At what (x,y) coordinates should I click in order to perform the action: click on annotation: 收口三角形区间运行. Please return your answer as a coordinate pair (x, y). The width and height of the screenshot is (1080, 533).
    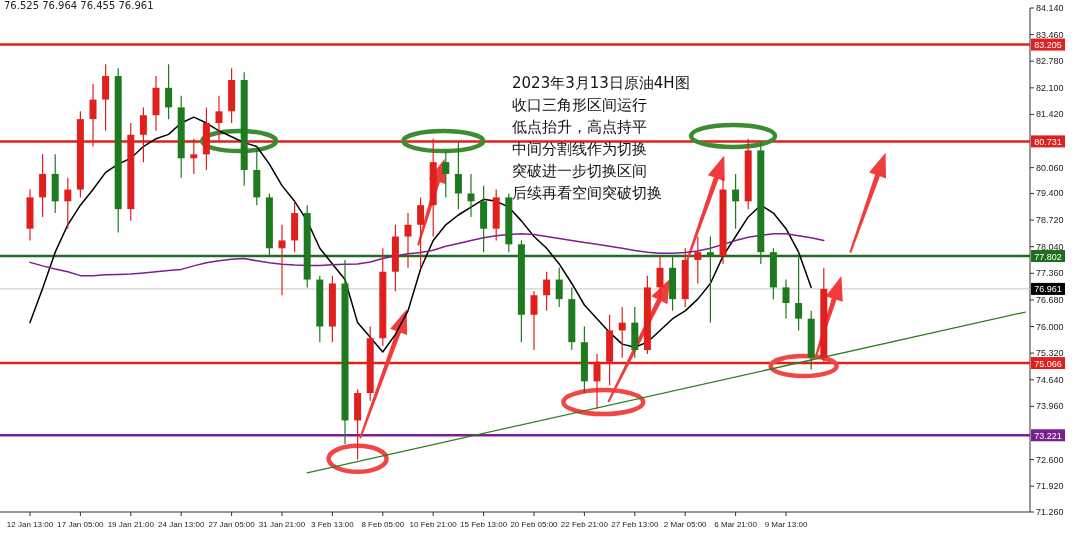
    Looking at the image, I should click on (579, 105).